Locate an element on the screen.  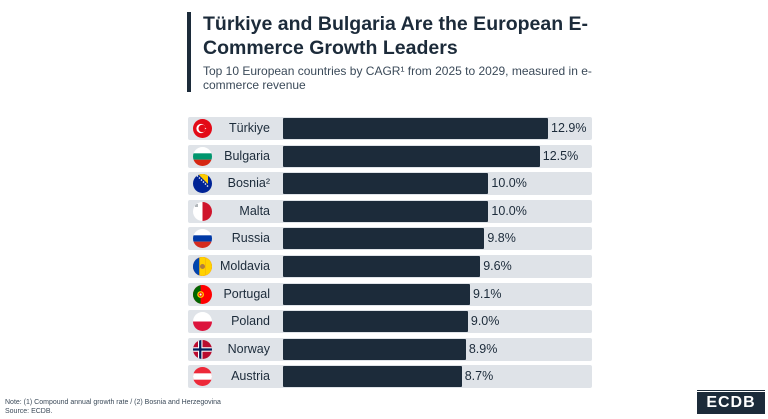
bar-row: Malta 10.0% is located at coordinates (390, 211).